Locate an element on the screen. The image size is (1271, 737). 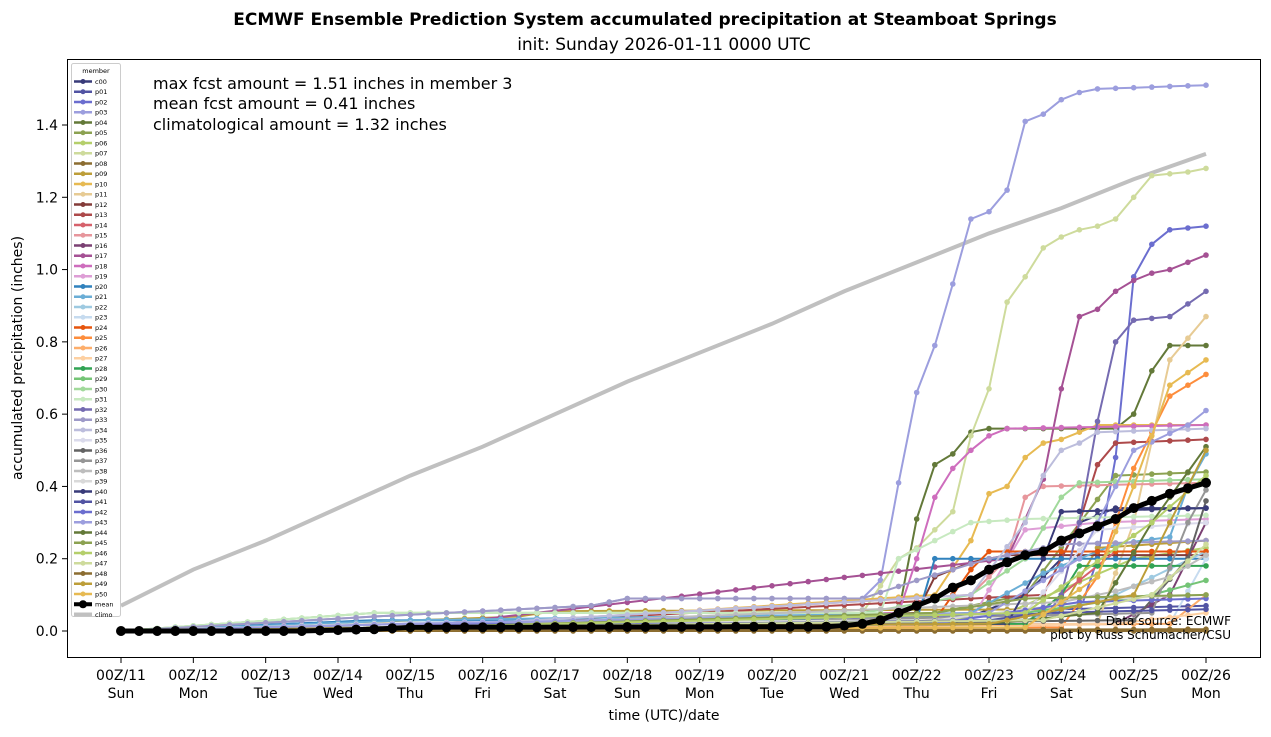
member-p37-point is located at coordinates (1206, 490).